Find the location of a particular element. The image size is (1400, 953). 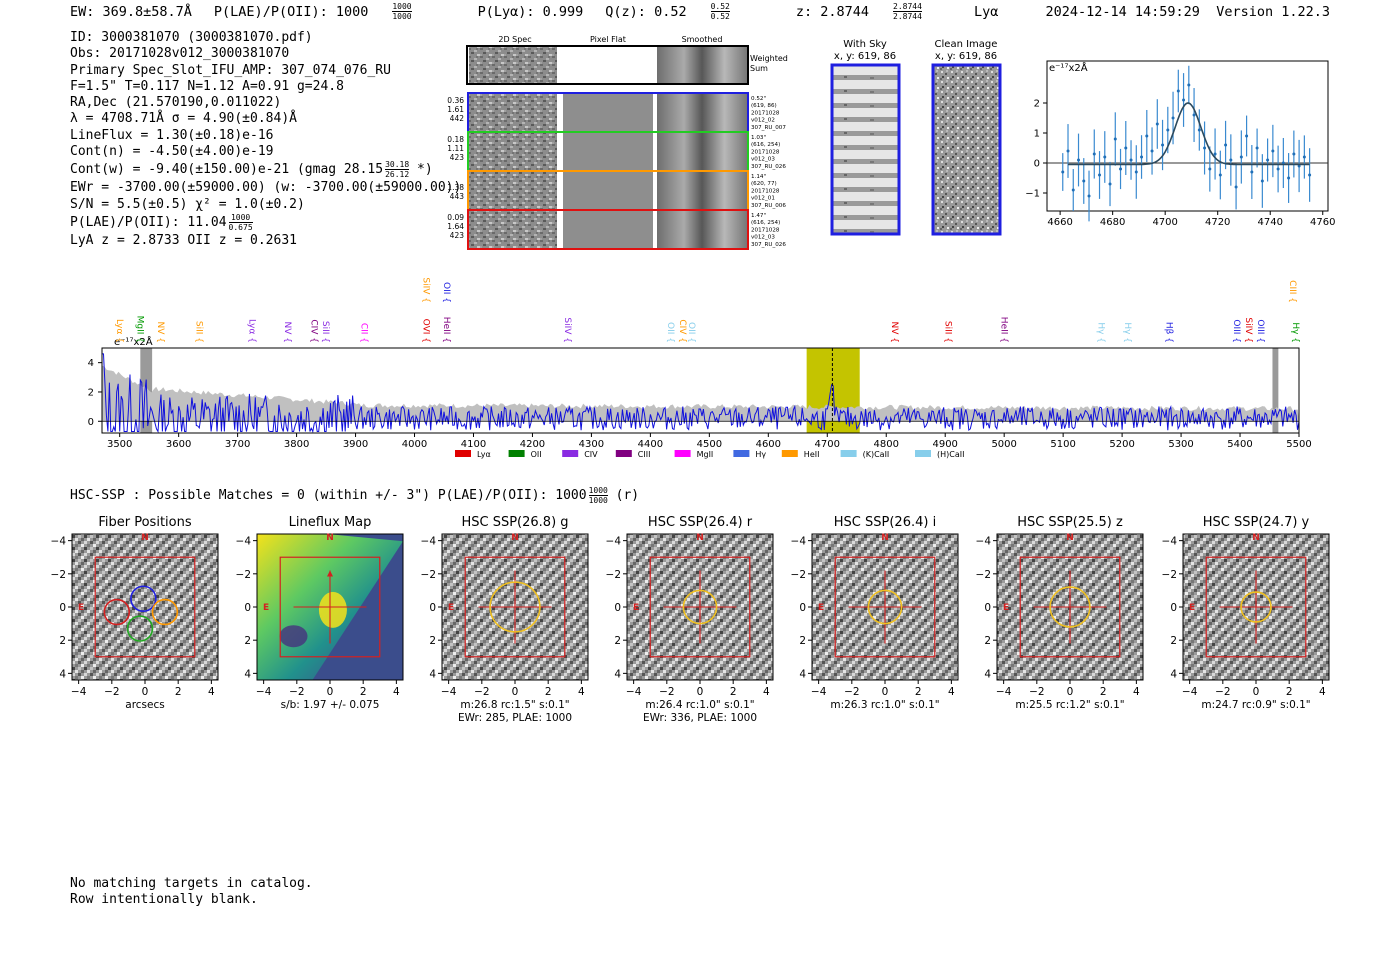

x-tick-label: 4400 is located at coordinates (650, 444).